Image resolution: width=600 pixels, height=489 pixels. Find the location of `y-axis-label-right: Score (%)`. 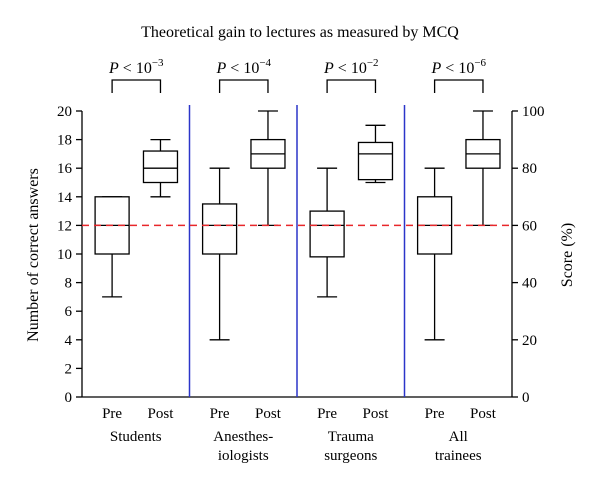

y-axis-label-right: Score (%) is located at coordinates (567, 255).